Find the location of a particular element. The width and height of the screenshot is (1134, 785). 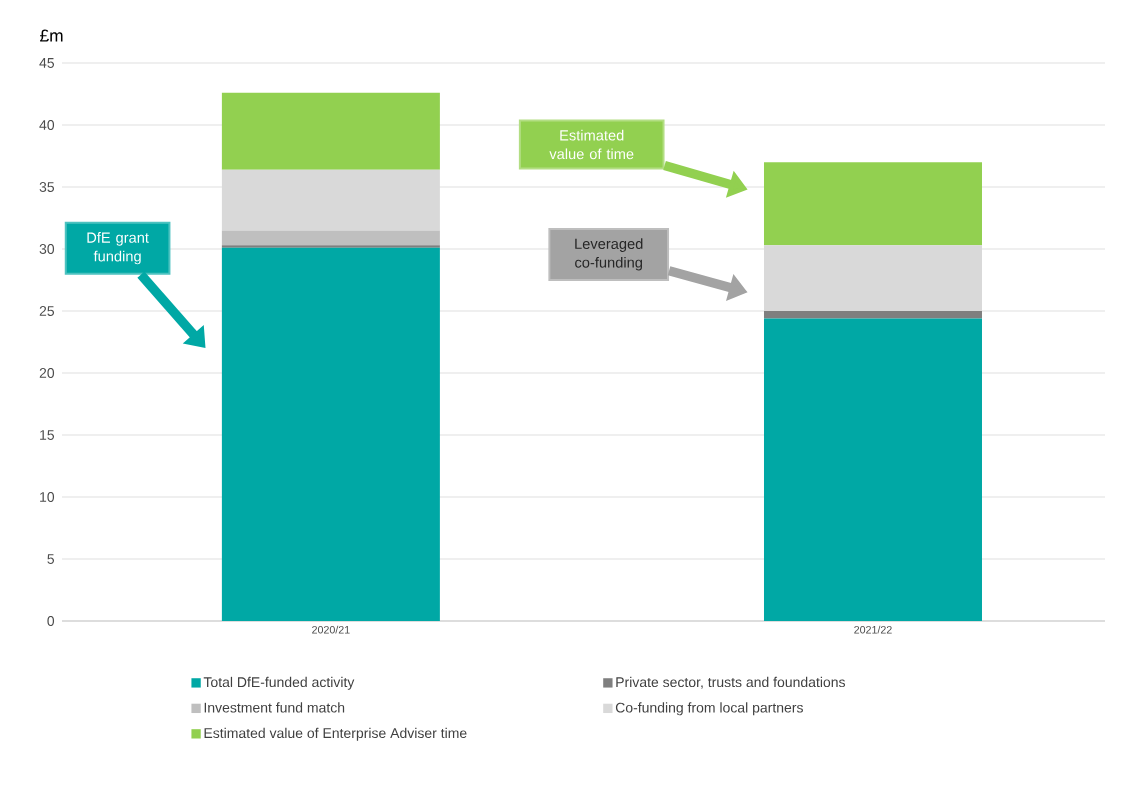

y-tick-label: 40 is located at coordinates (47, 125).